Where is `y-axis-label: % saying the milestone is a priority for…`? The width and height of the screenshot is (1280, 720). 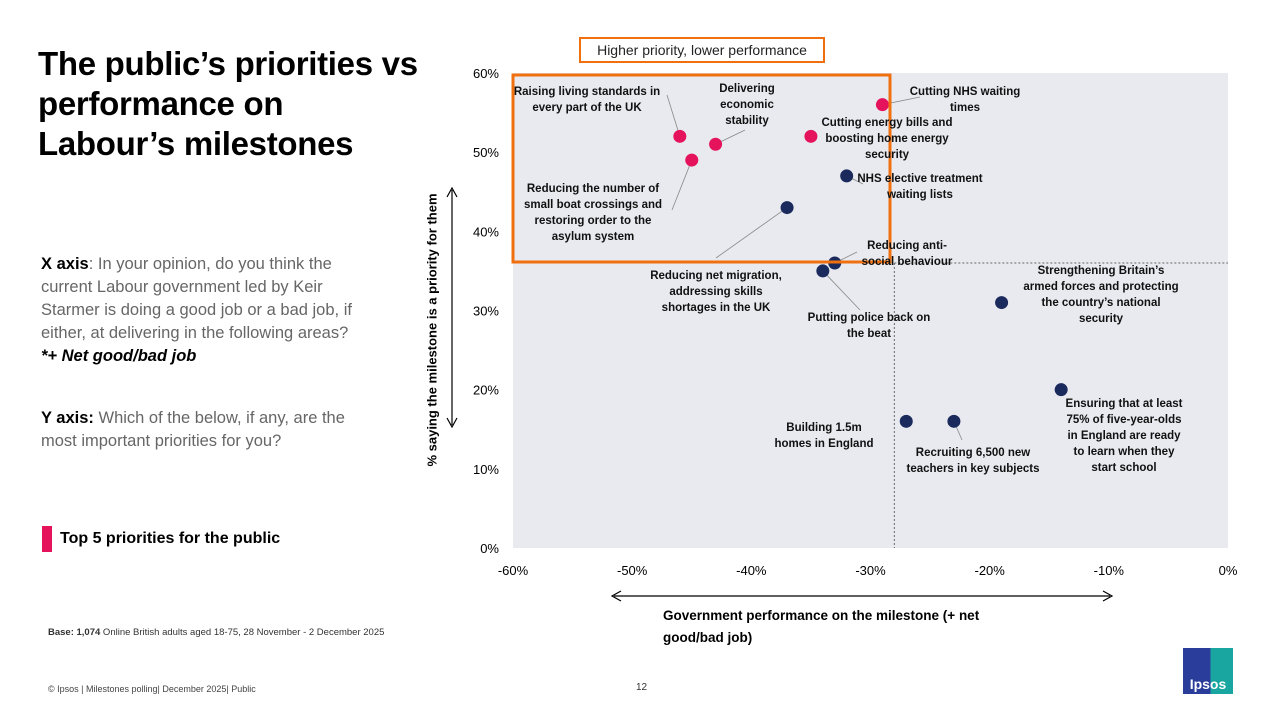
y-axis-label: % saying the milestone is a priority for… is located at coordinates (432, 330).